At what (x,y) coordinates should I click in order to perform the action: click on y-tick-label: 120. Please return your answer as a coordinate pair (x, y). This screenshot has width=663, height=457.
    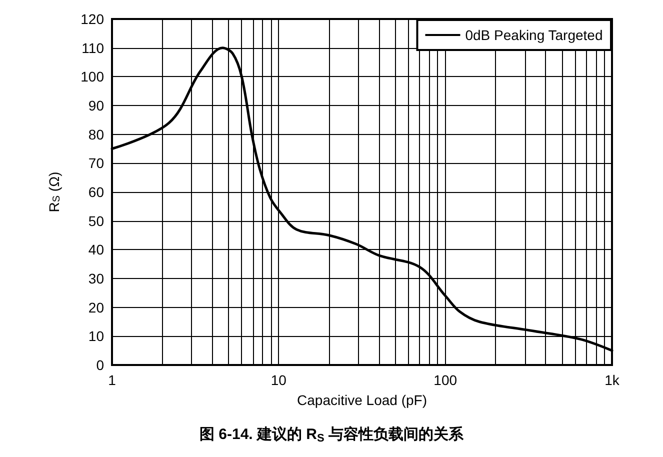
    Looking at the image, I should click on (92, 19).